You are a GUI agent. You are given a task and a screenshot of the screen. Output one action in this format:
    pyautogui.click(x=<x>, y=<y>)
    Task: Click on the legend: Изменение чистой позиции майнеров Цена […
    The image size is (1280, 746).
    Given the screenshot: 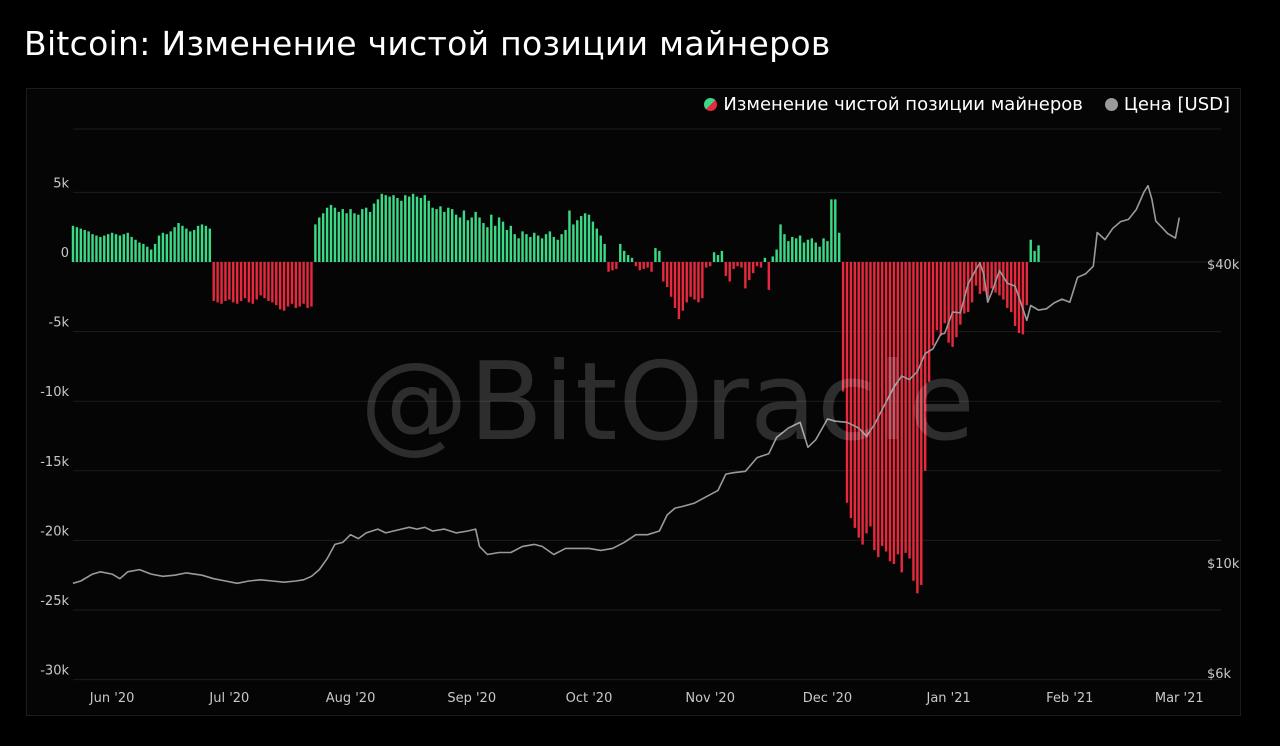 What is the action you would take?
    pyautogui.click(x=967, y=104)
    